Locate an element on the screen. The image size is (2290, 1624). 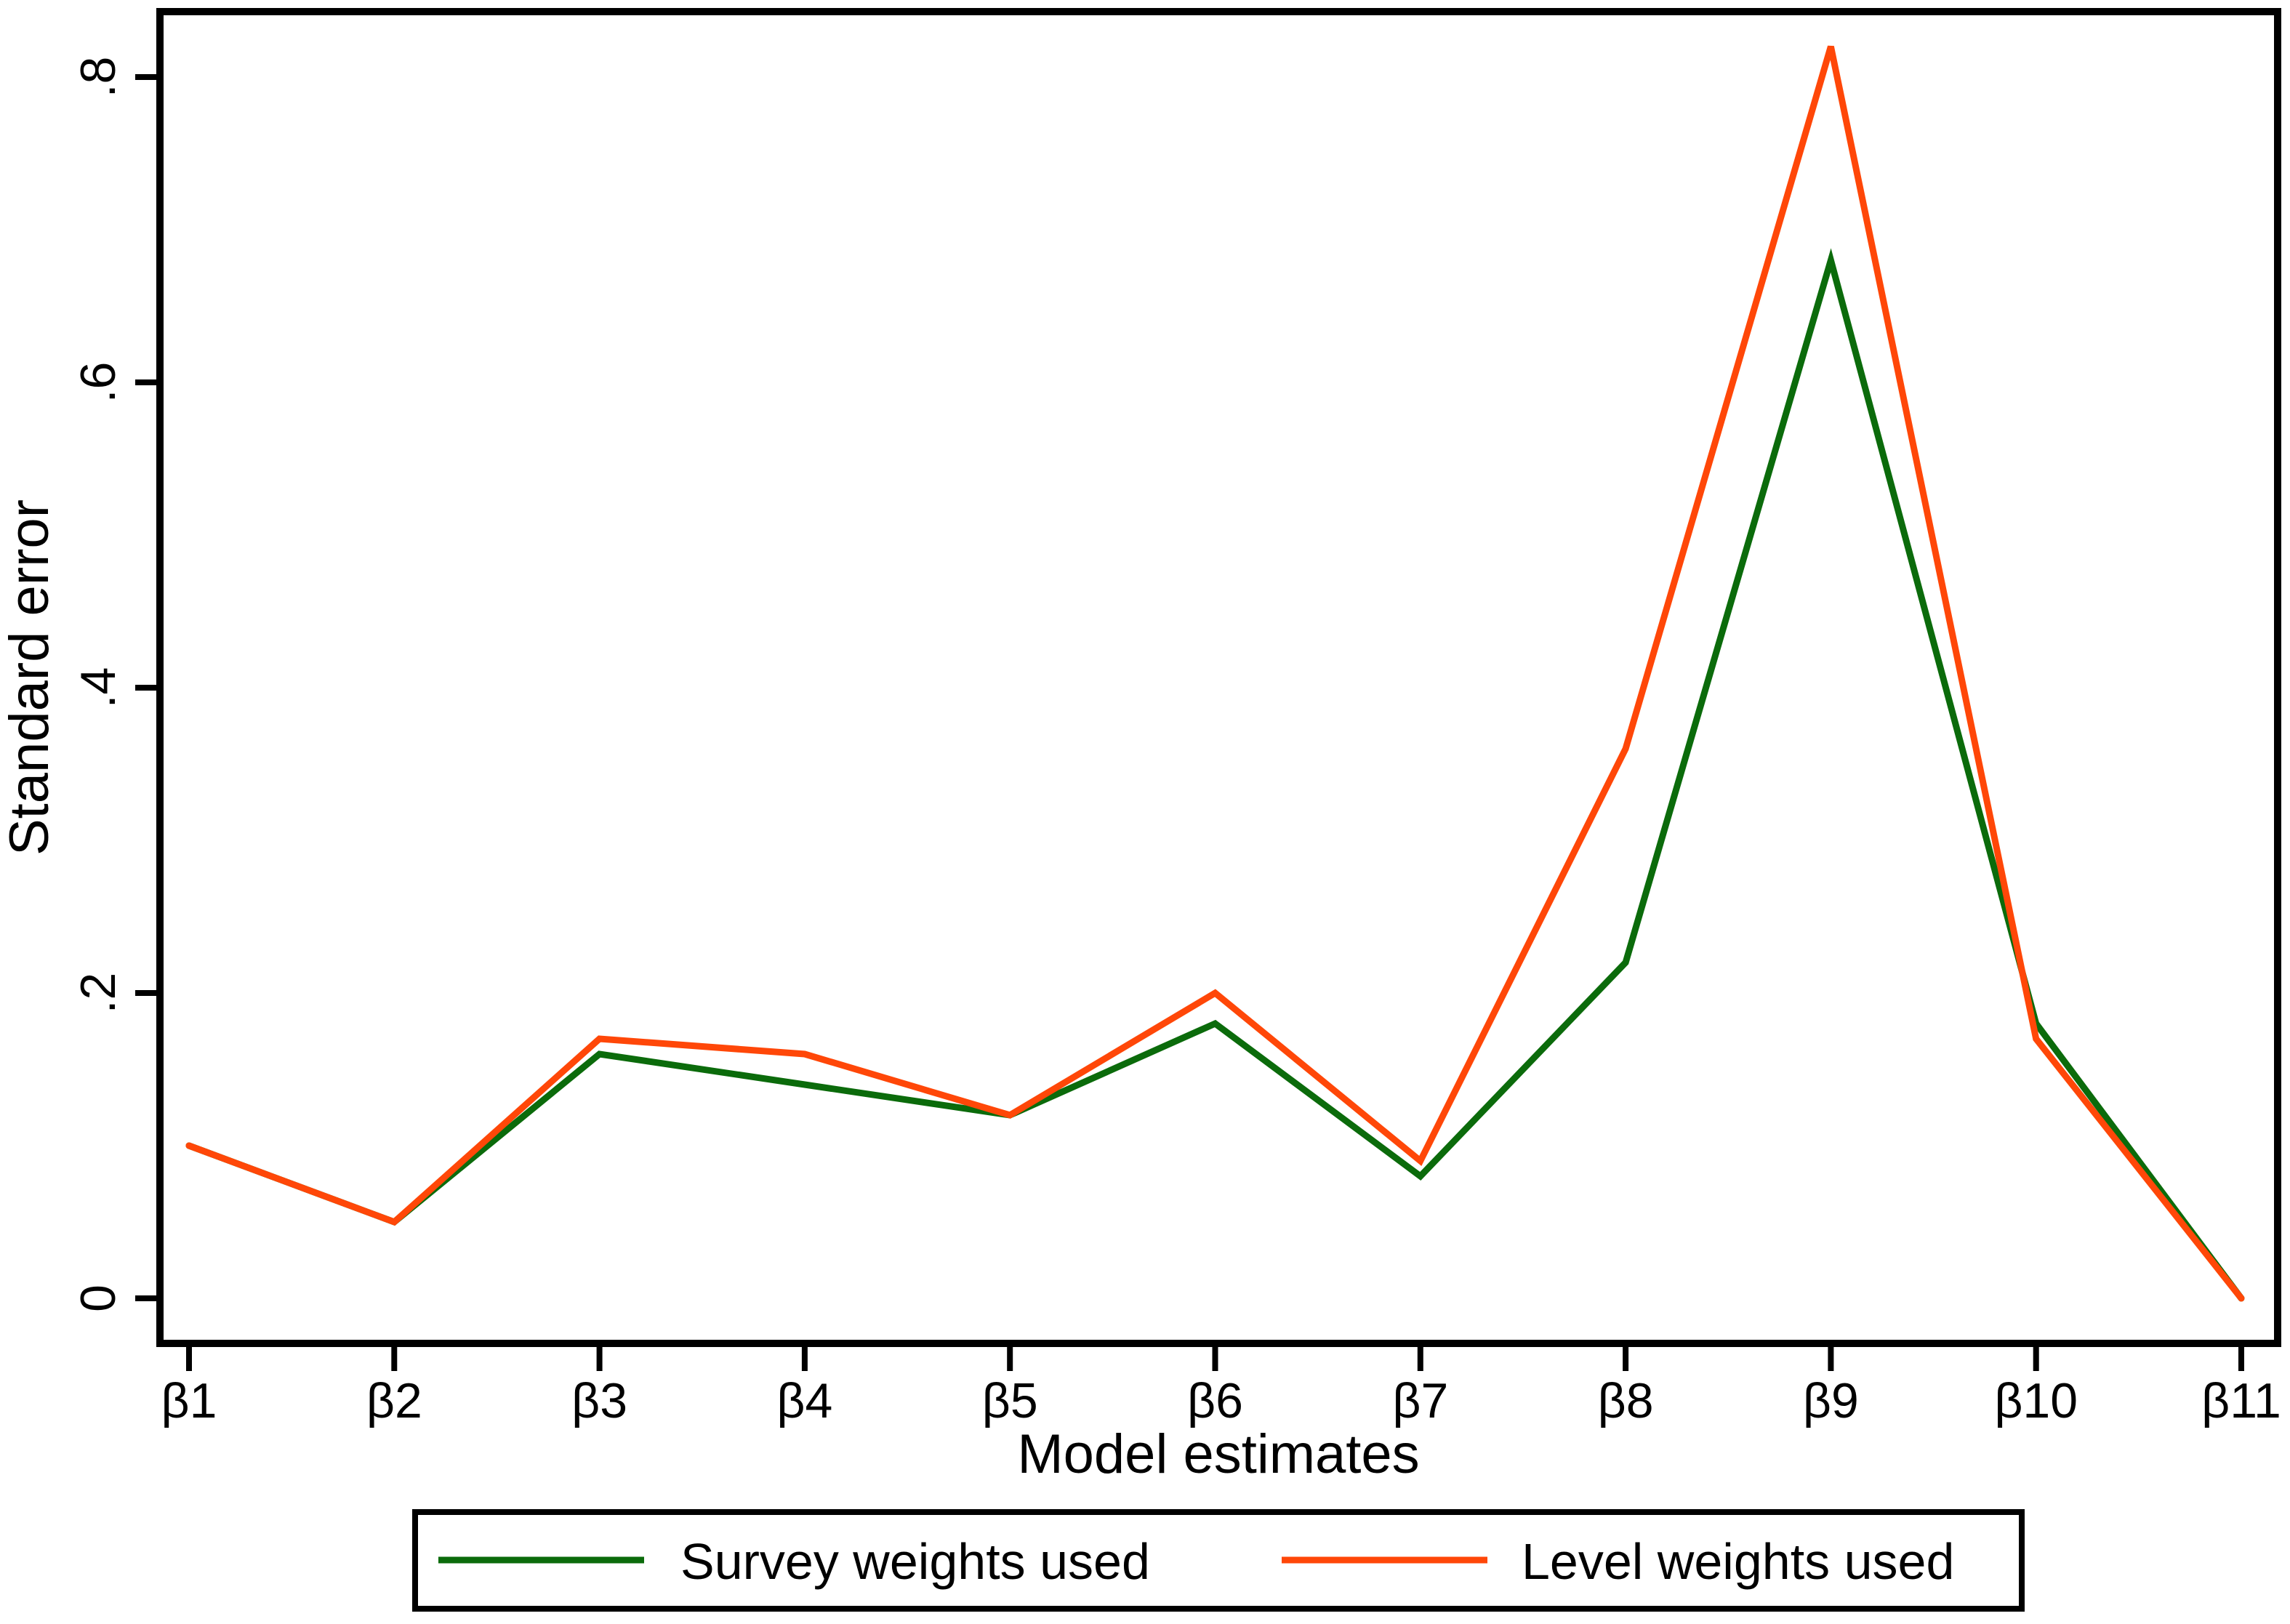
x-tick-label: β3 is located at coordinates (599, 1400).